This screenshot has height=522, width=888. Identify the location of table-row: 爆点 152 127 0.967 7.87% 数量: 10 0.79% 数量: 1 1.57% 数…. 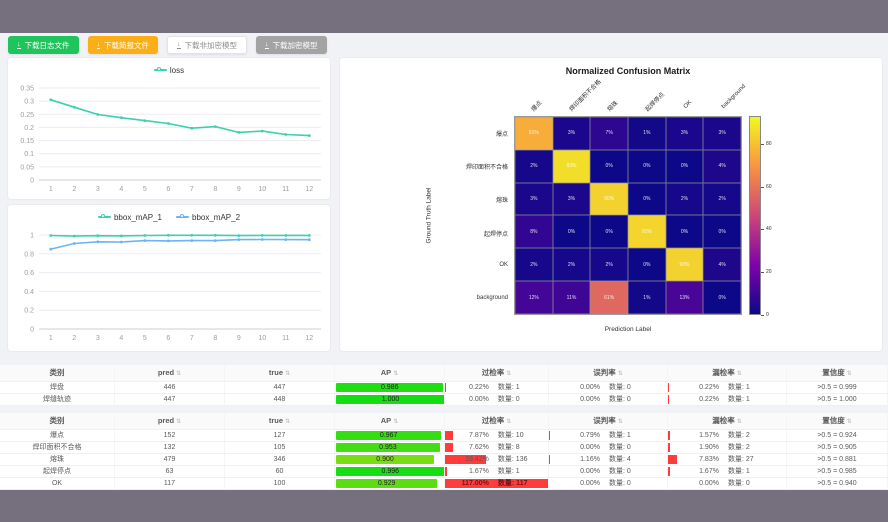
(444, 436).